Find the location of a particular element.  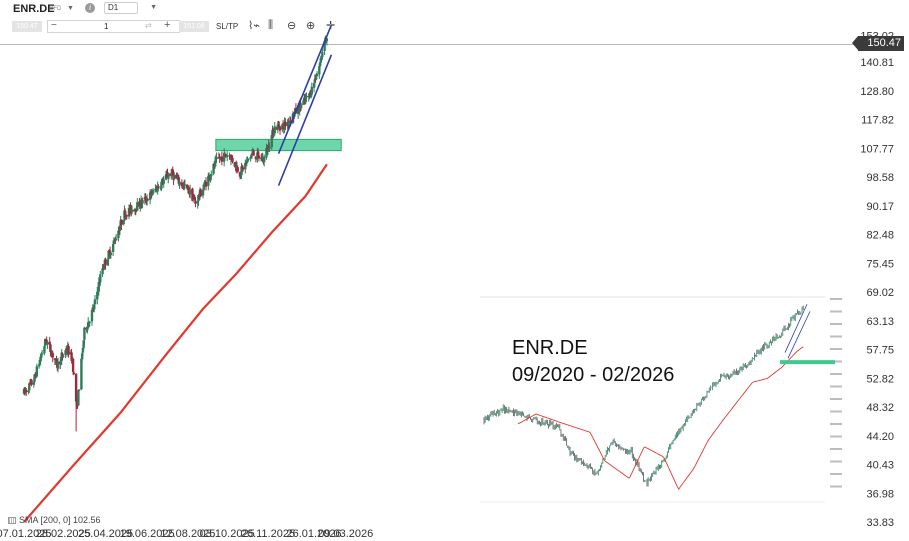

instrument-type-label: CFD is located at coordinates (55, 9).